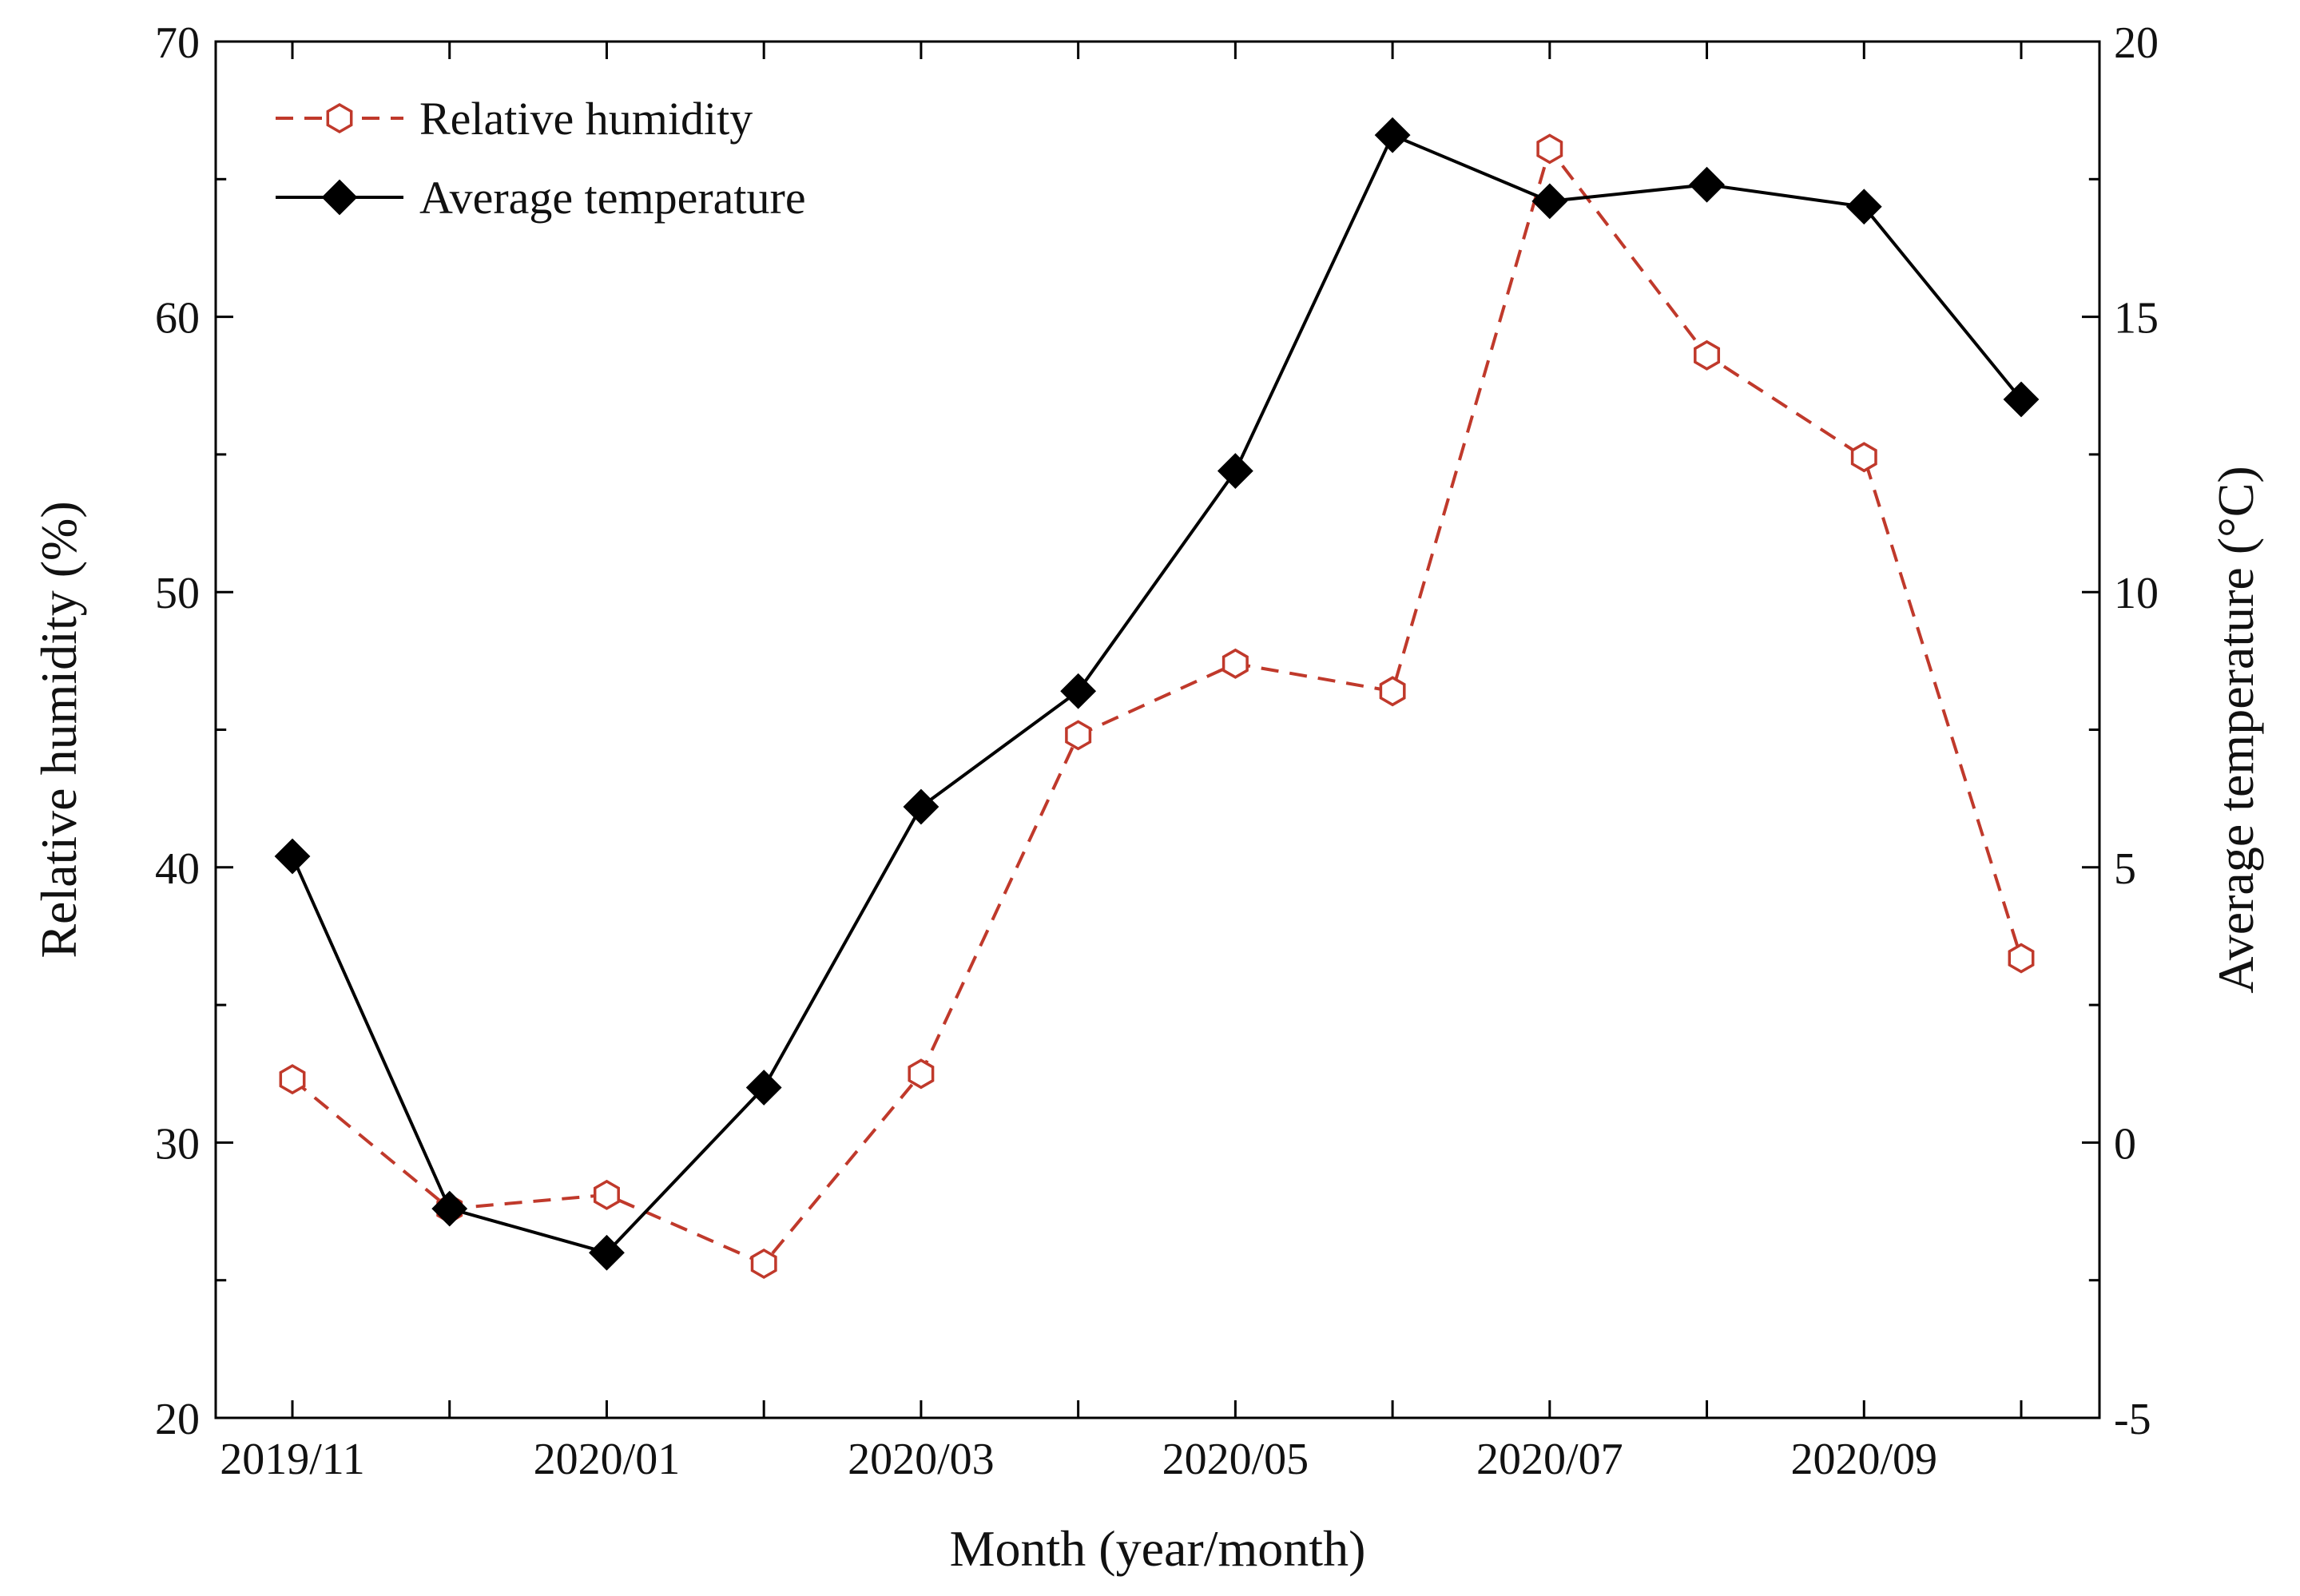 This screenshot has height=1596, width=2300. Describe the element at coordinates (2136, 593) in the screenshot. I see `y-tick-label-right: 10` at that location.